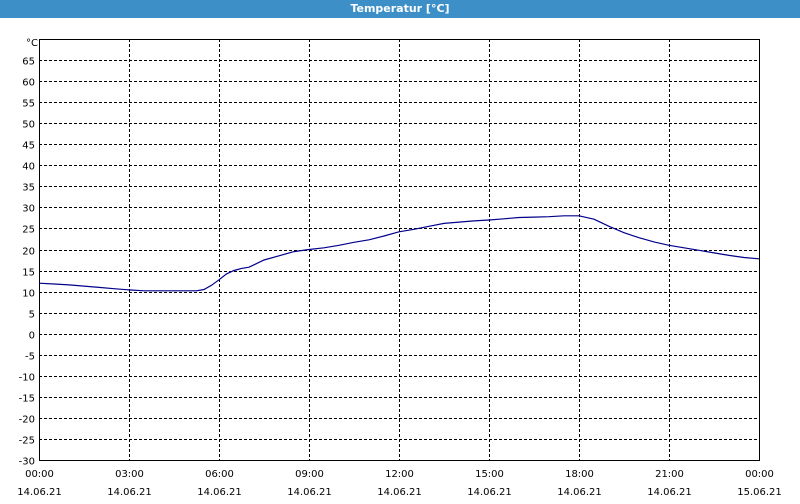  What do you see at coordinates (28, 230) in the screenshot?
I see `y-tick-label: 25` at bounding box center [28, 230].